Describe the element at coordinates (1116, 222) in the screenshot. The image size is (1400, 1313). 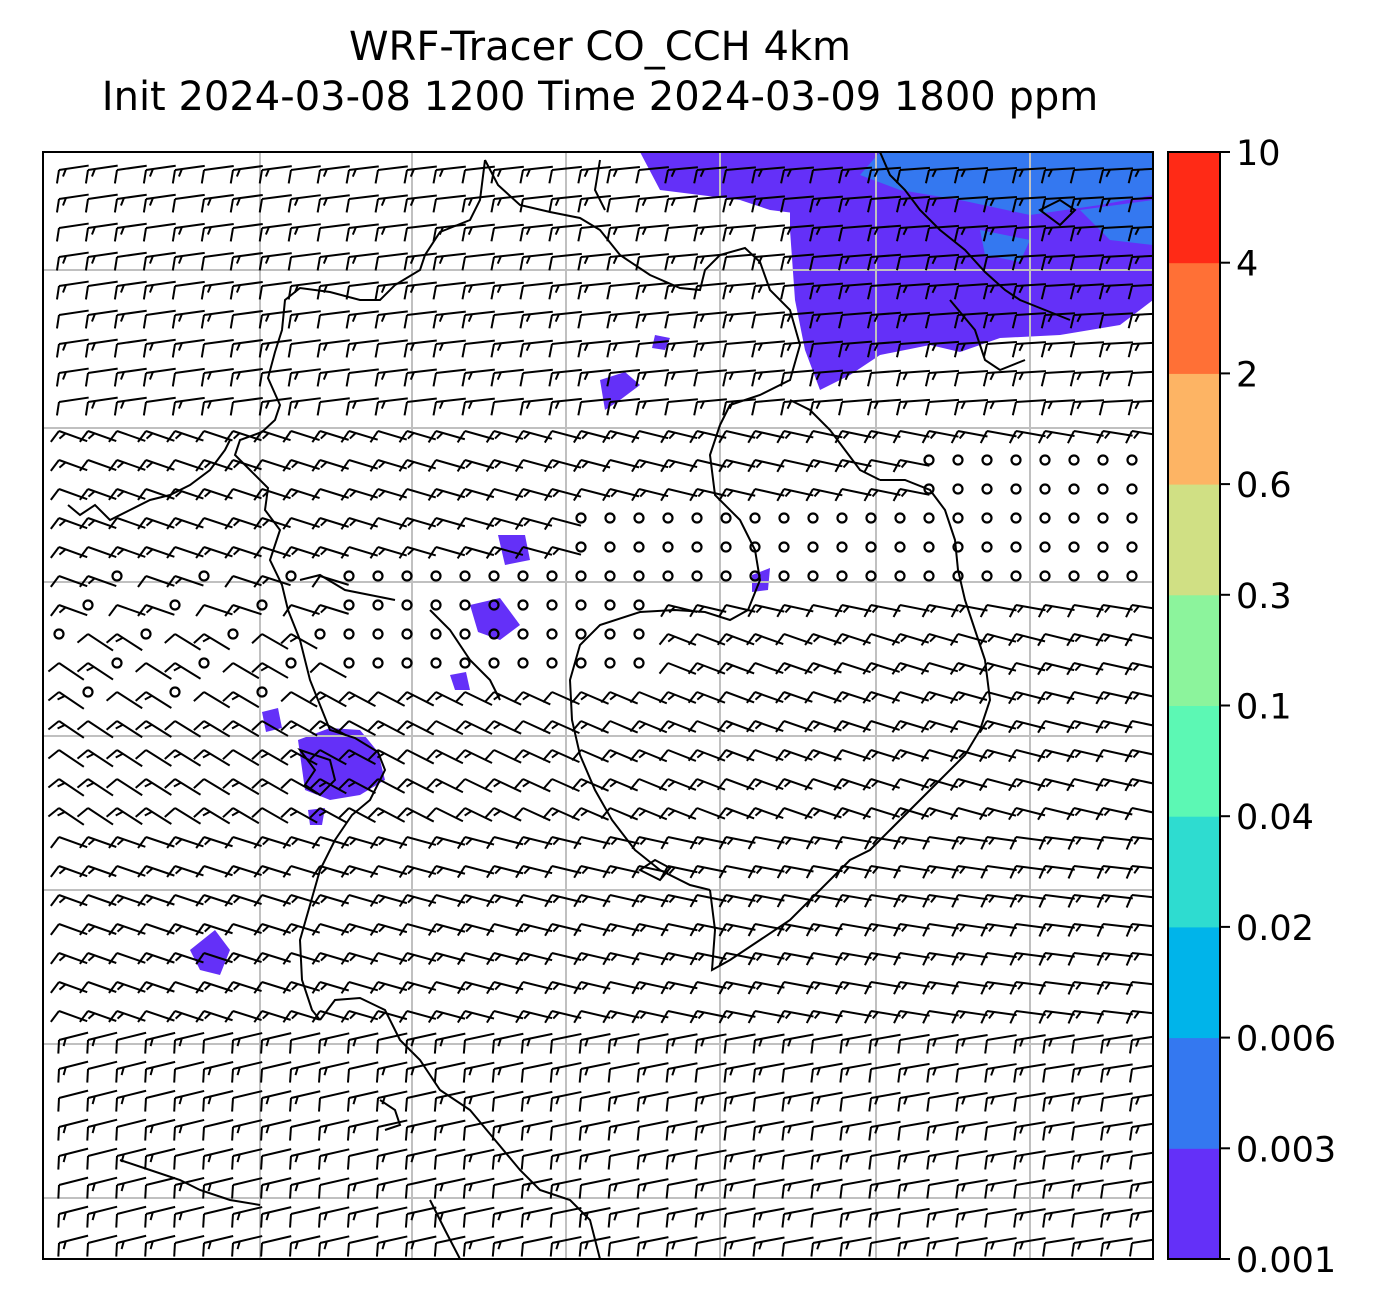
I see `tracer-patch-mid` at that location.